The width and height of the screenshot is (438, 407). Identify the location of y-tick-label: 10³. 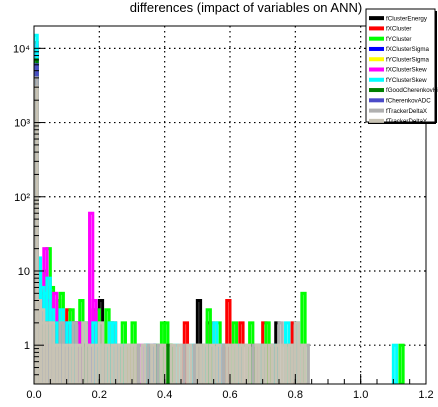
(22, 124).